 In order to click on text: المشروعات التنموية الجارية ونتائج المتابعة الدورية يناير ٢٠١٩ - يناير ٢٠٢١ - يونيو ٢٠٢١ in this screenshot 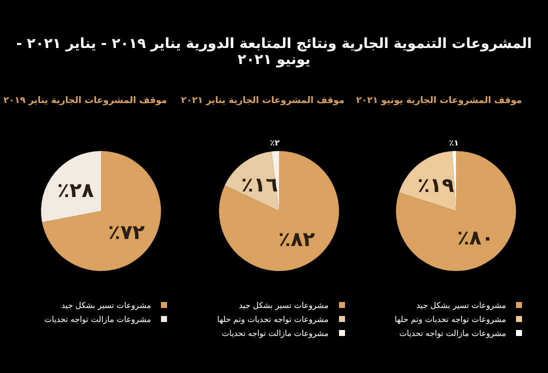, I will do `click(274, 52)`.